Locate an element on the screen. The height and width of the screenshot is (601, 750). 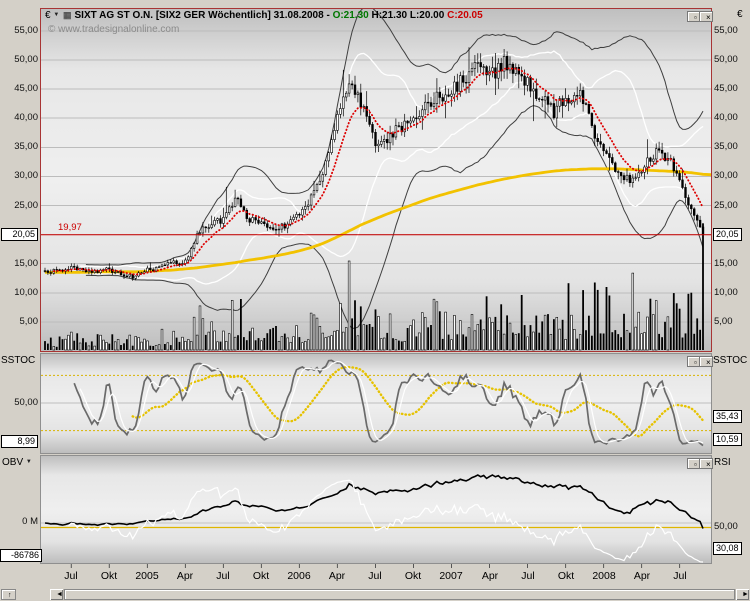
price-badge-left: 20,05 is located at coordinates (19, 234).